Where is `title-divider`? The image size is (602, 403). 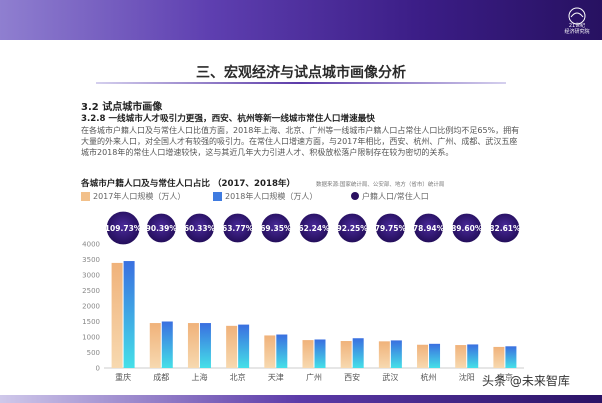
title-divider is located at coordinates (301, 83).